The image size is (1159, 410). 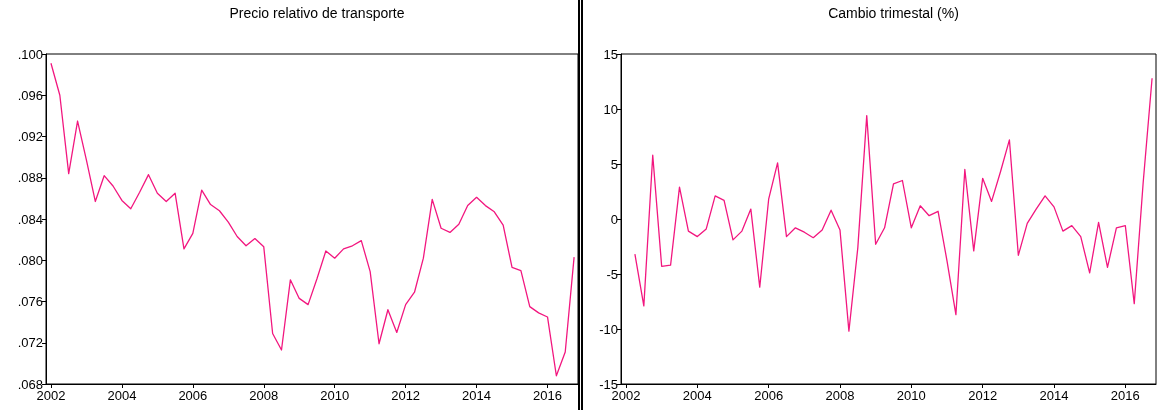 I want to click on y-tick-label: .092, so click(x=30, y=136).